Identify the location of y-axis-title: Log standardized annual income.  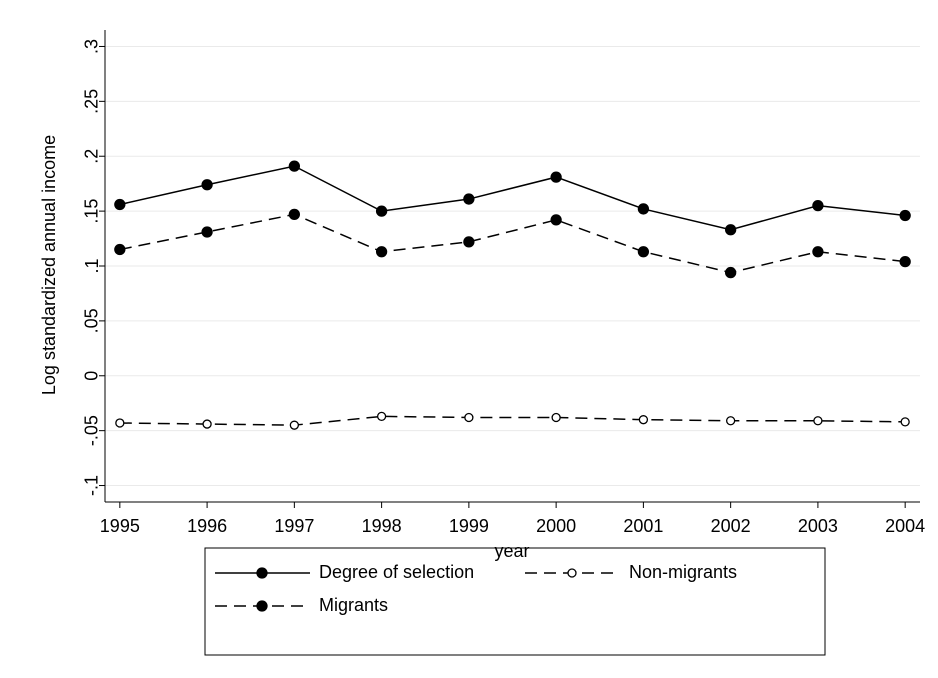
(49, 265).